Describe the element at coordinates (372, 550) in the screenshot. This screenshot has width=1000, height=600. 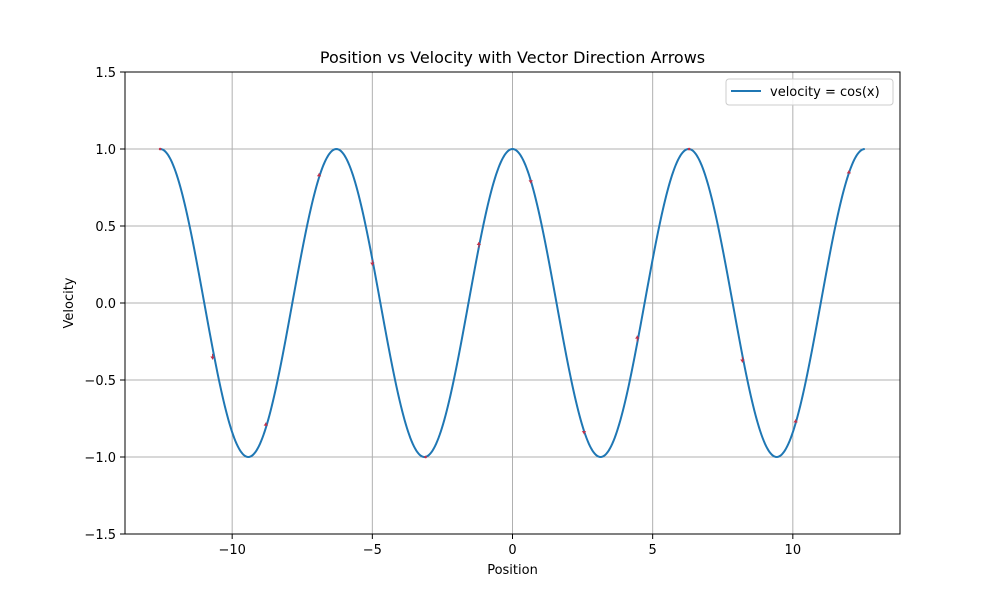
I see `x-tick-label: −5` at that location.